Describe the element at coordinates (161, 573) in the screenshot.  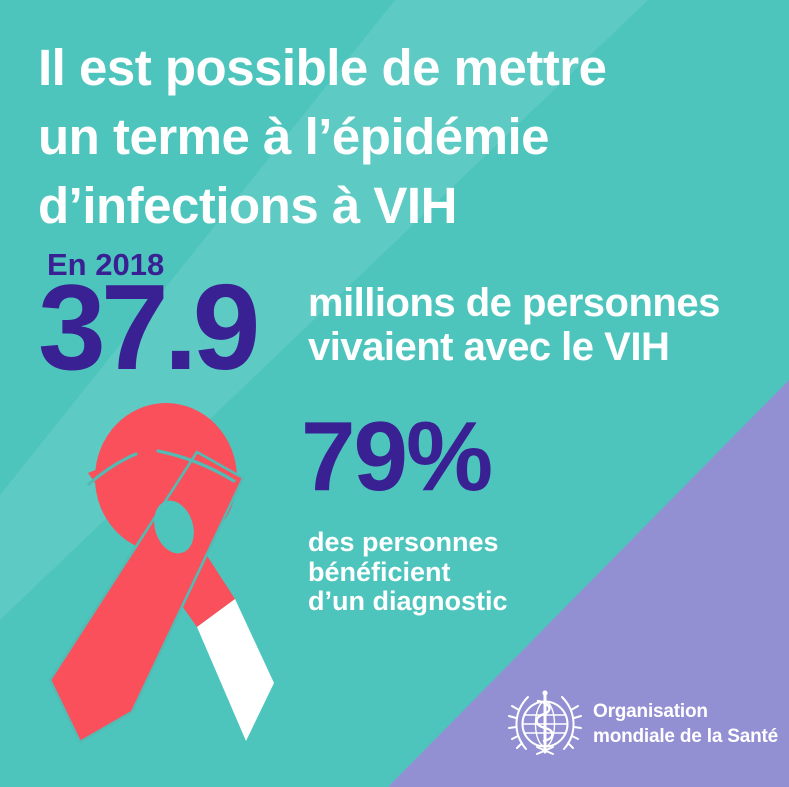
I see `awareness-ribbon-icon` at that location.